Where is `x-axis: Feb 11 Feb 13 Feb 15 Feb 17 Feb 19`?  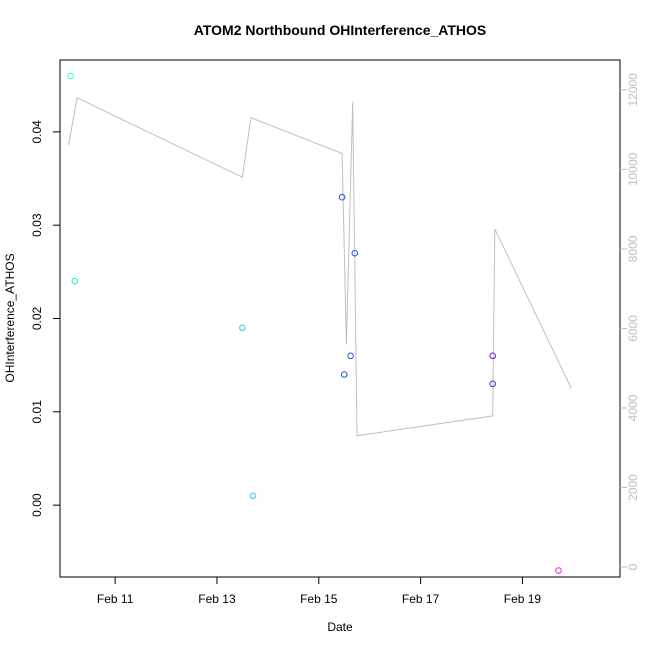
x-axis: Feb 11 Feb 13 Feb 15 Feb 17 Feb 19 is located at coordinates (319, 591).